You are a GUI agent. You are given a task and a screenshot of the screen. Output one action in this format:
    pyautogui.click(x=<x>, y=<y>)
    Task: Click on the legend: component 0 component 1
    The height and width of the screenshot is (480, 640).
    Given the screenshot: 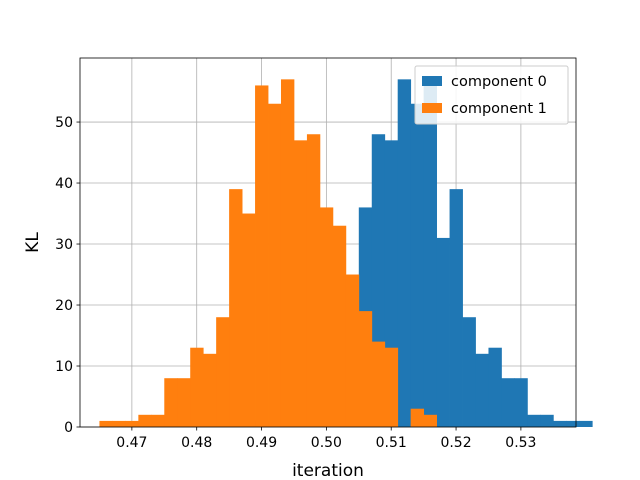 What is the action you would take?
    pyautogui.click(x=491, y=95)
    